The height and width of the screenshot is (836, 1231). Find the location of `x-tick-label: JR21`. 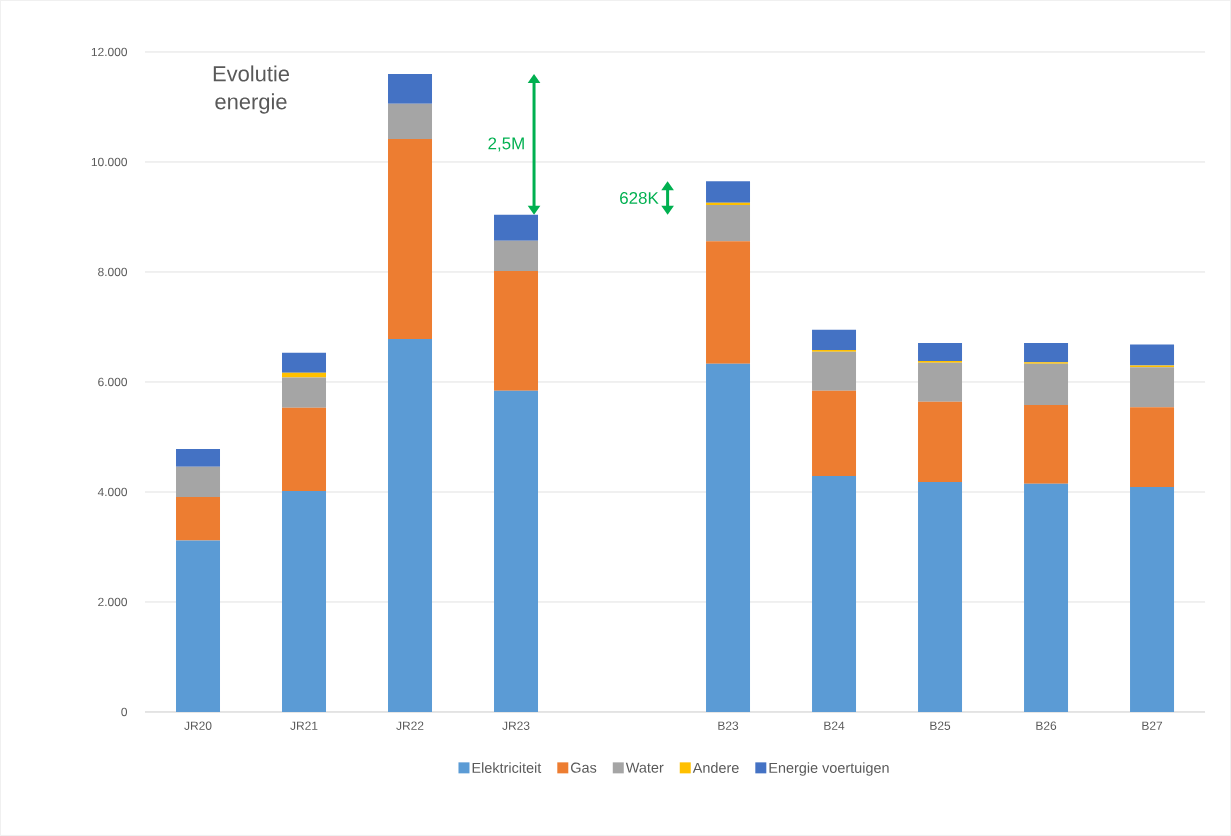

x-tick-label: JR21 is located at coordinates (304, 725).